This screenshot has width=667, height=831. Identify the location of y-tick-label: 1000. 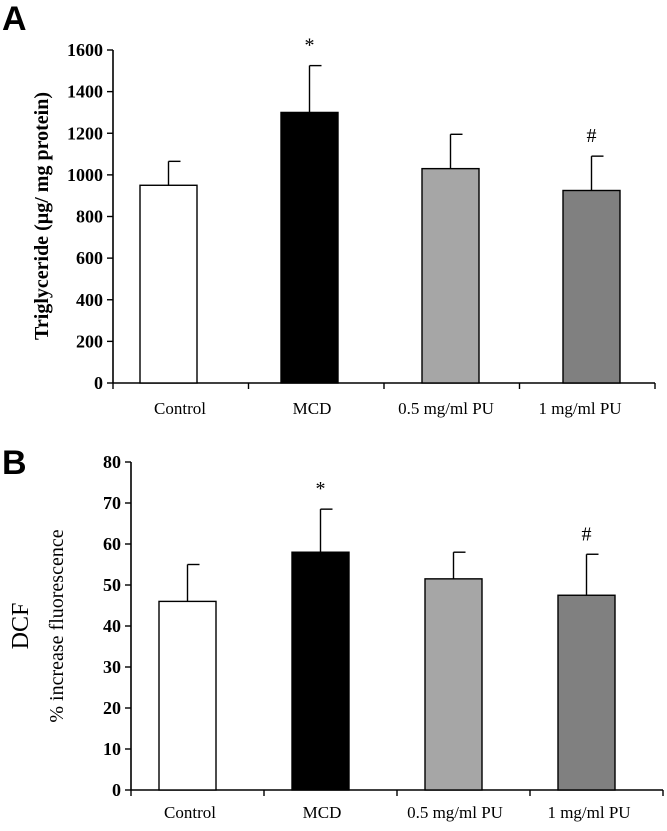
(85, 175).